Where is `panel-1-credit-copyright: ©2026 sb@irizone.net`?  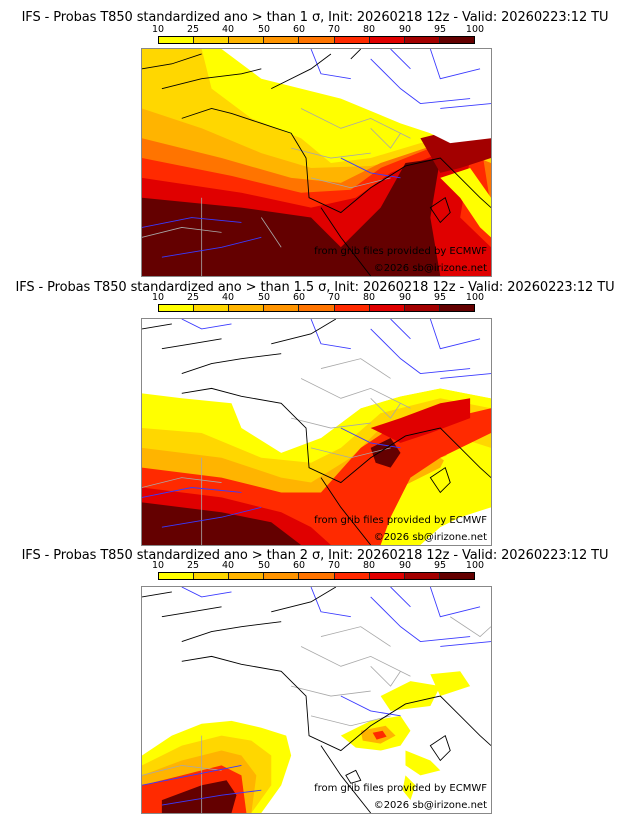 panel-1-credit-copyright: ©2026 sb@irizone.net is located at coordinates (430, 268).